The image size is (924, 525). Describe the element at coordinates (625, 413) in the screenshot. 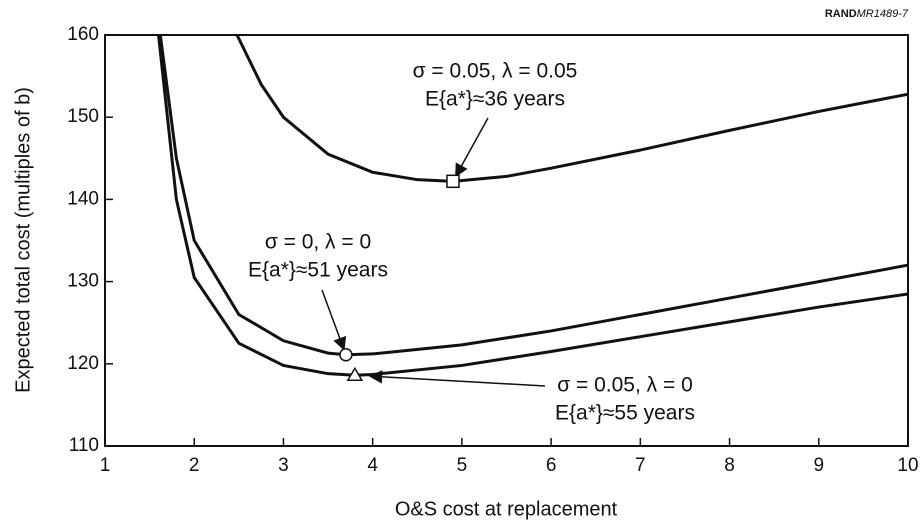

I see `annotation: E{a*}≈55 years` at that location.